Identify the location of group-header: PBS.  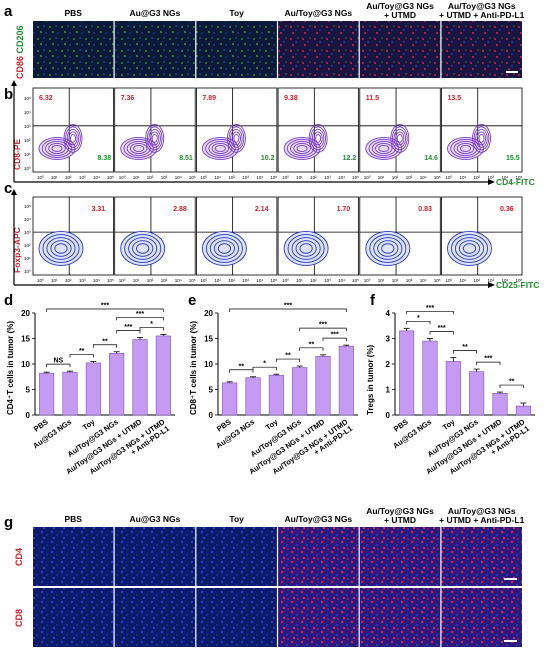
(74, 13).